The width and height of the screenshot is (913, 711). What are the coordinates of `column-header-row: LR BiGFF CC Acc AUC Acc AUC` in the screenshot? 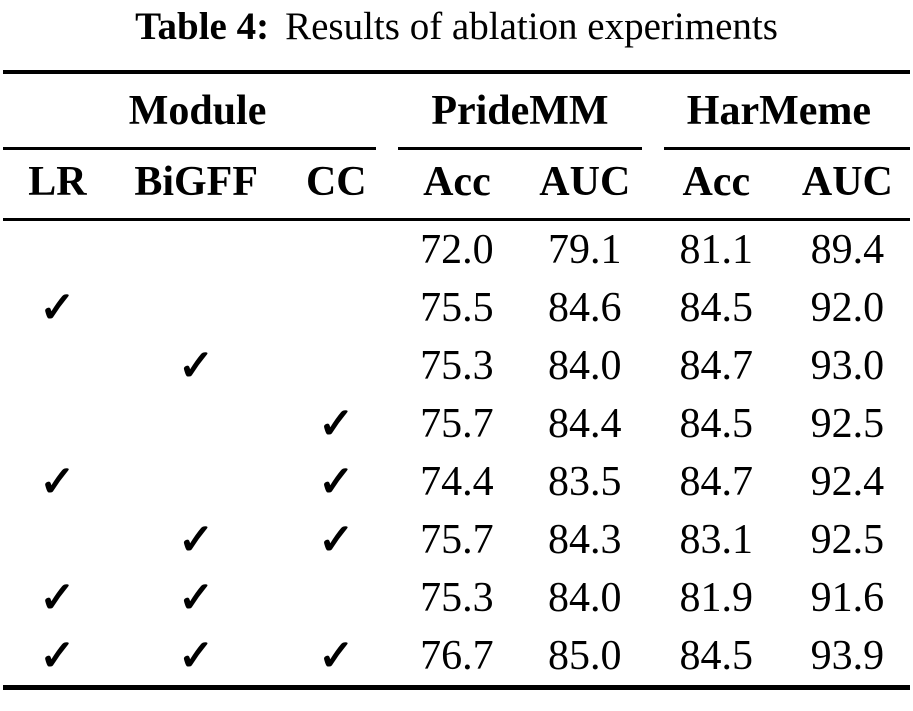 It's located at (456, 186).